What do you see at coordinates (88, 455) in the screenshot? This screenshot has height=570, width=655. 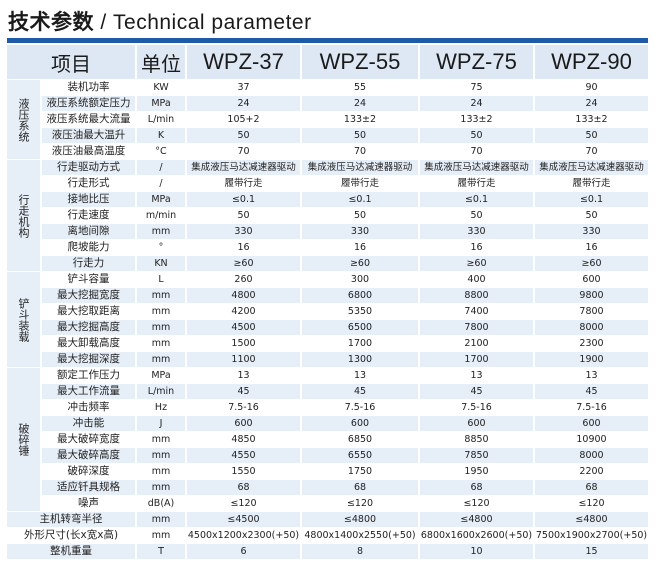 I see `row-item: 最大破碎高度` at bounding box center [88, 455].